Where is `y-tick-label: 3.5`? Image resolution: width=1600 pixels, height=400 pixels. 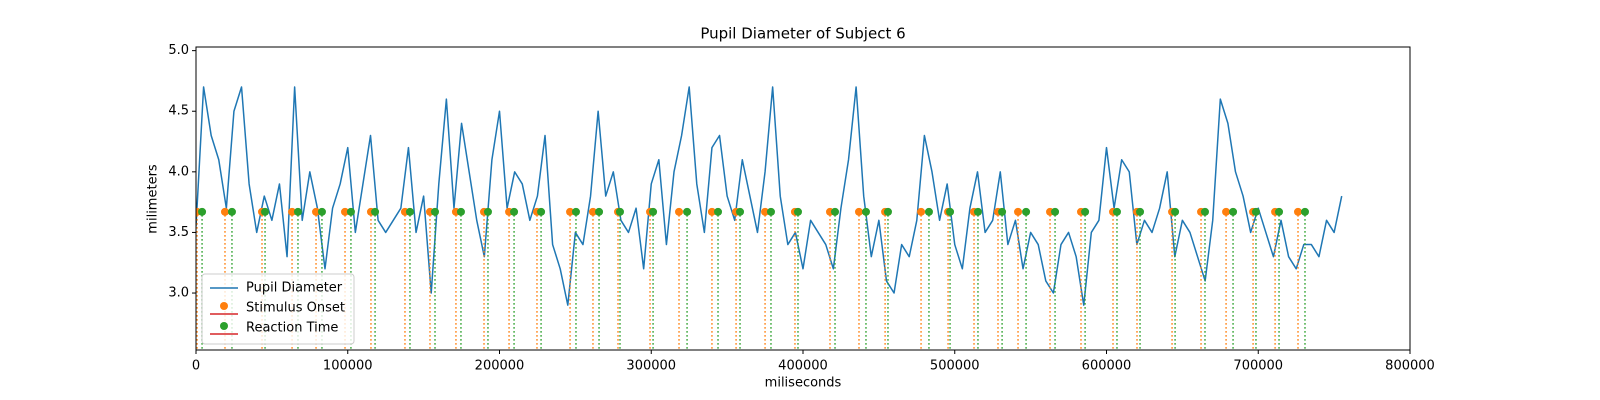 y-tick-label: 3.5 is located at coordinates (178, 232).